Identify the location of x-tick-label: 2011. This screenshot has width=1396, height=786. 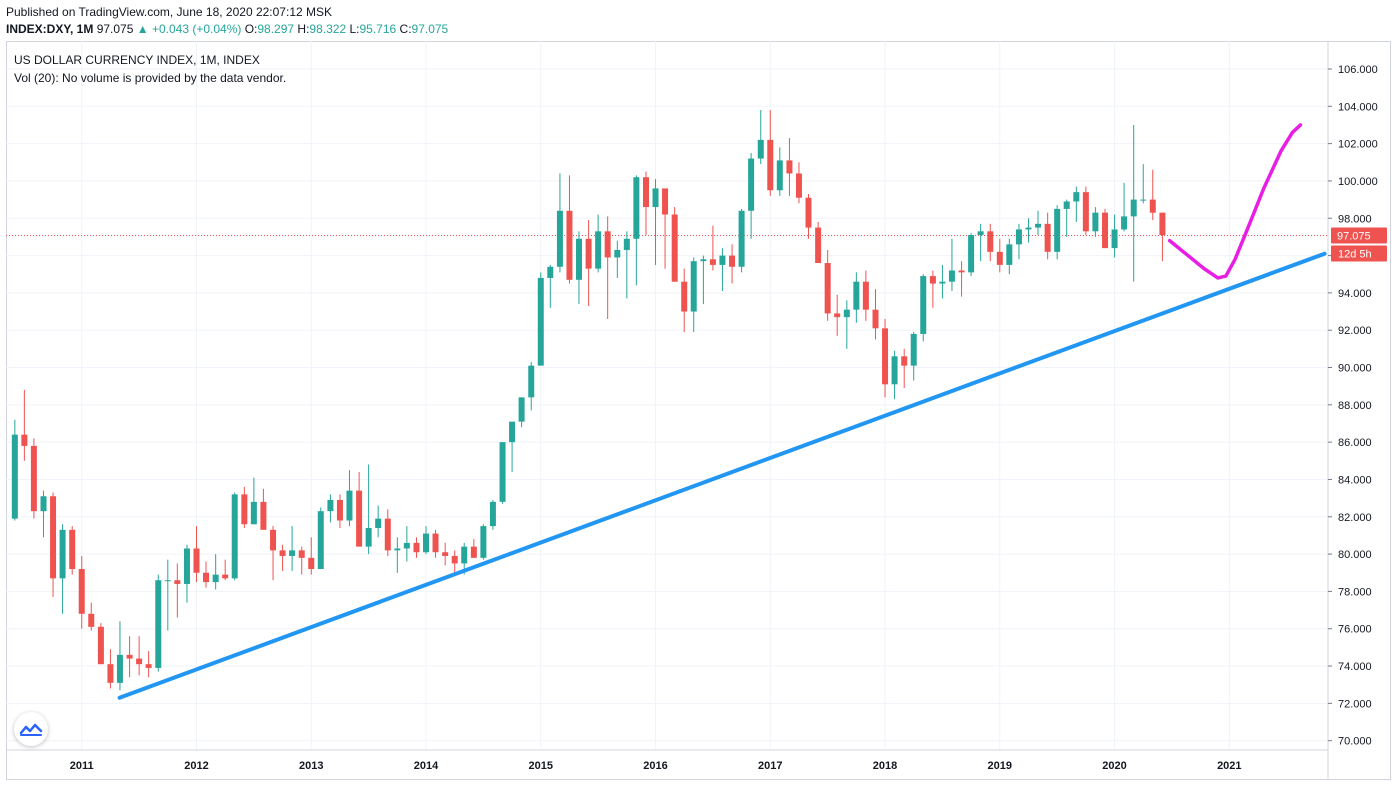
(82, 766).